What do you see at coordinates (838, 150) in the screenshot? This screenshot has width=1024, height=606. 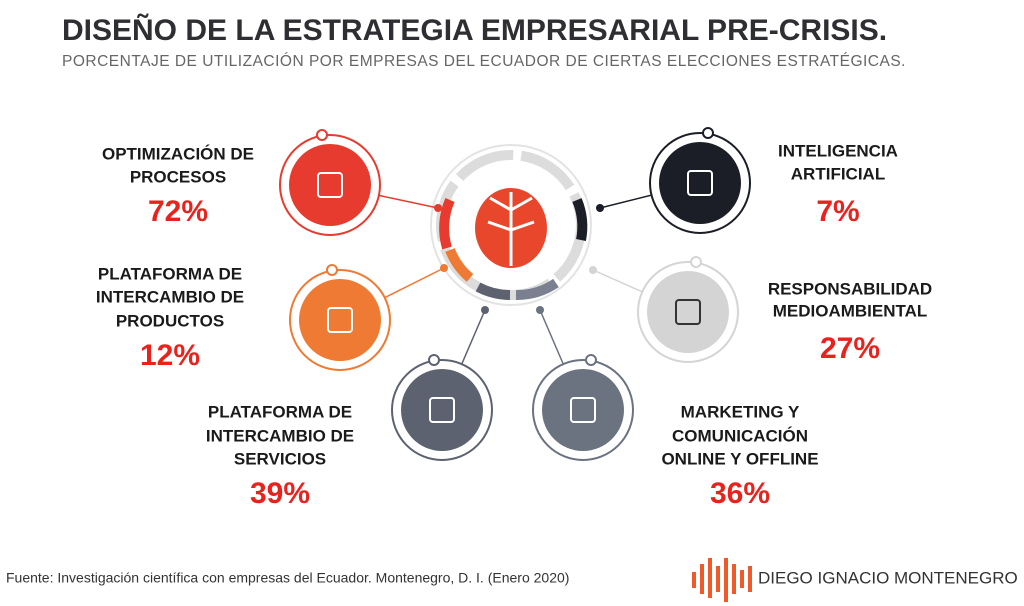 I see `node-label: INTELIGENCIA` at bounding box center [838, 150].